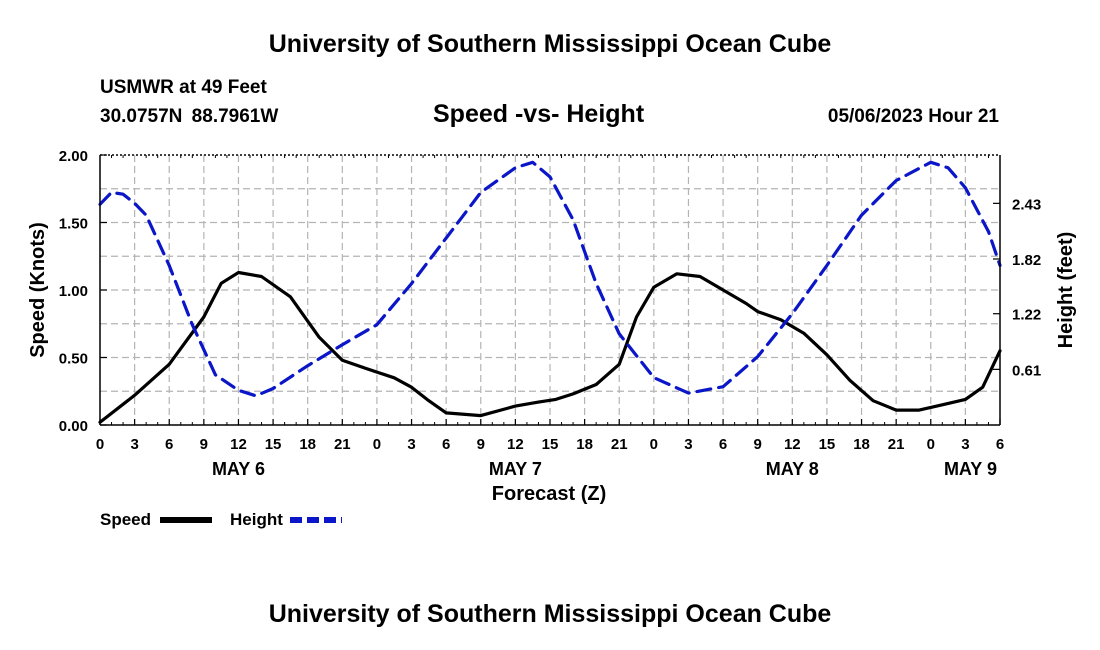  What do you see at coordinates (1026, 204) in the screenshot?
I see `y2-tick-label: 2.43` at bounding box center [1026, 204].